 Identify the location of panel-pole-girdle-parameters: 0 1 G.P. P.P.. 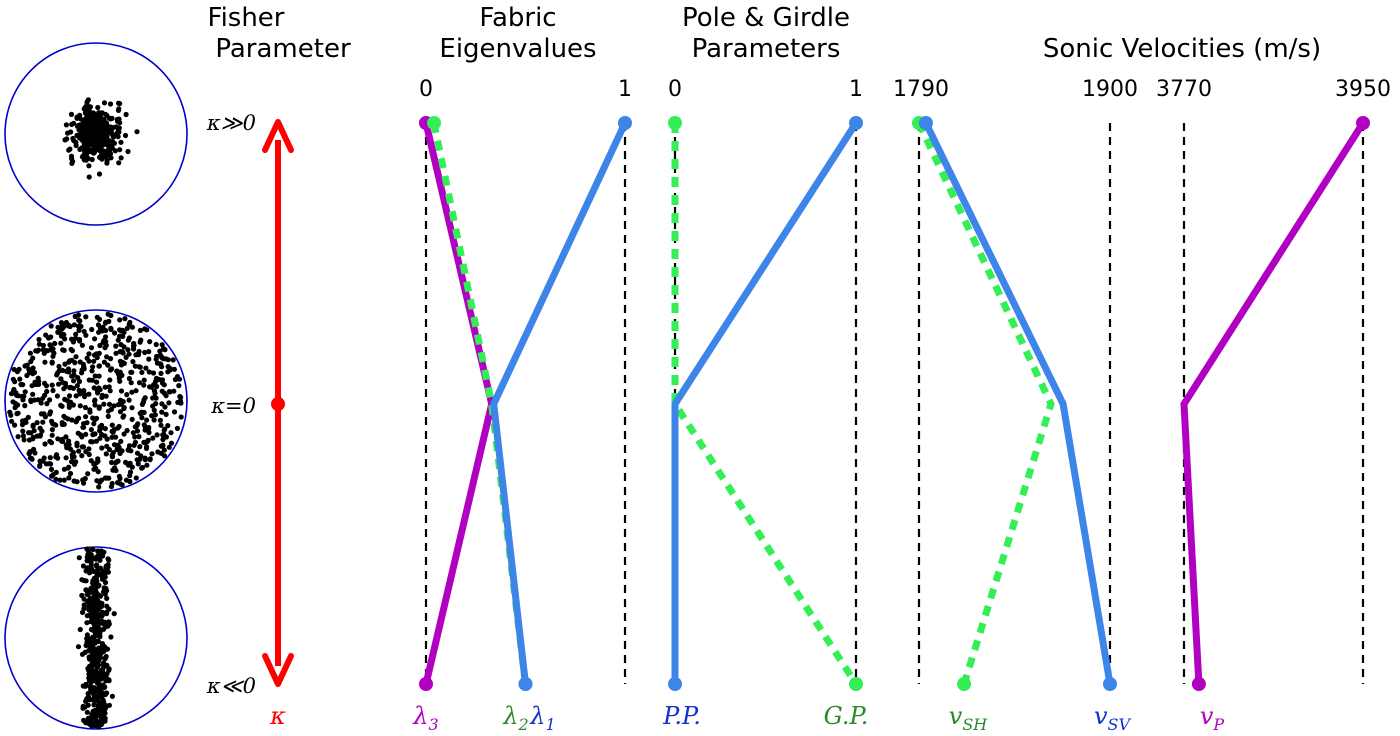
(765, 403).